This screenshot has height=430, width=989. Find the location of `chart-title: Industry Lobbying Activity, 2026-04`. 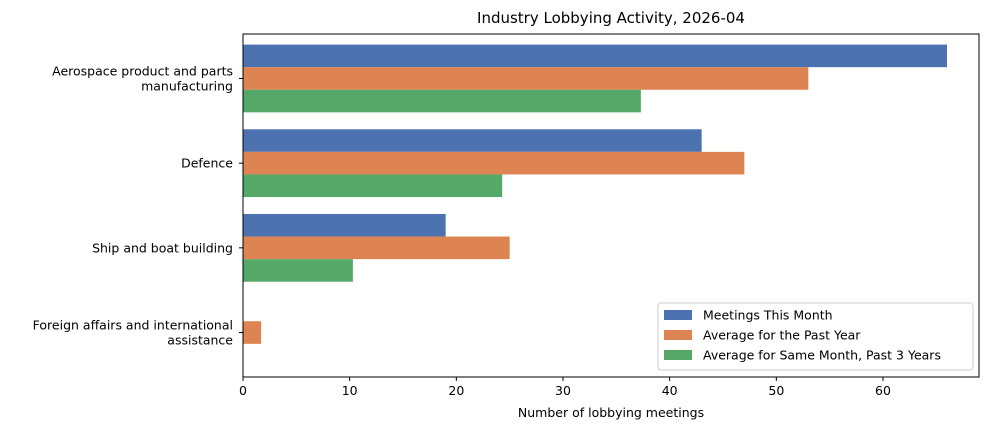

chart-title: Industry Lobbying Activity, 2026-04 is located at coordinates (611, 18).